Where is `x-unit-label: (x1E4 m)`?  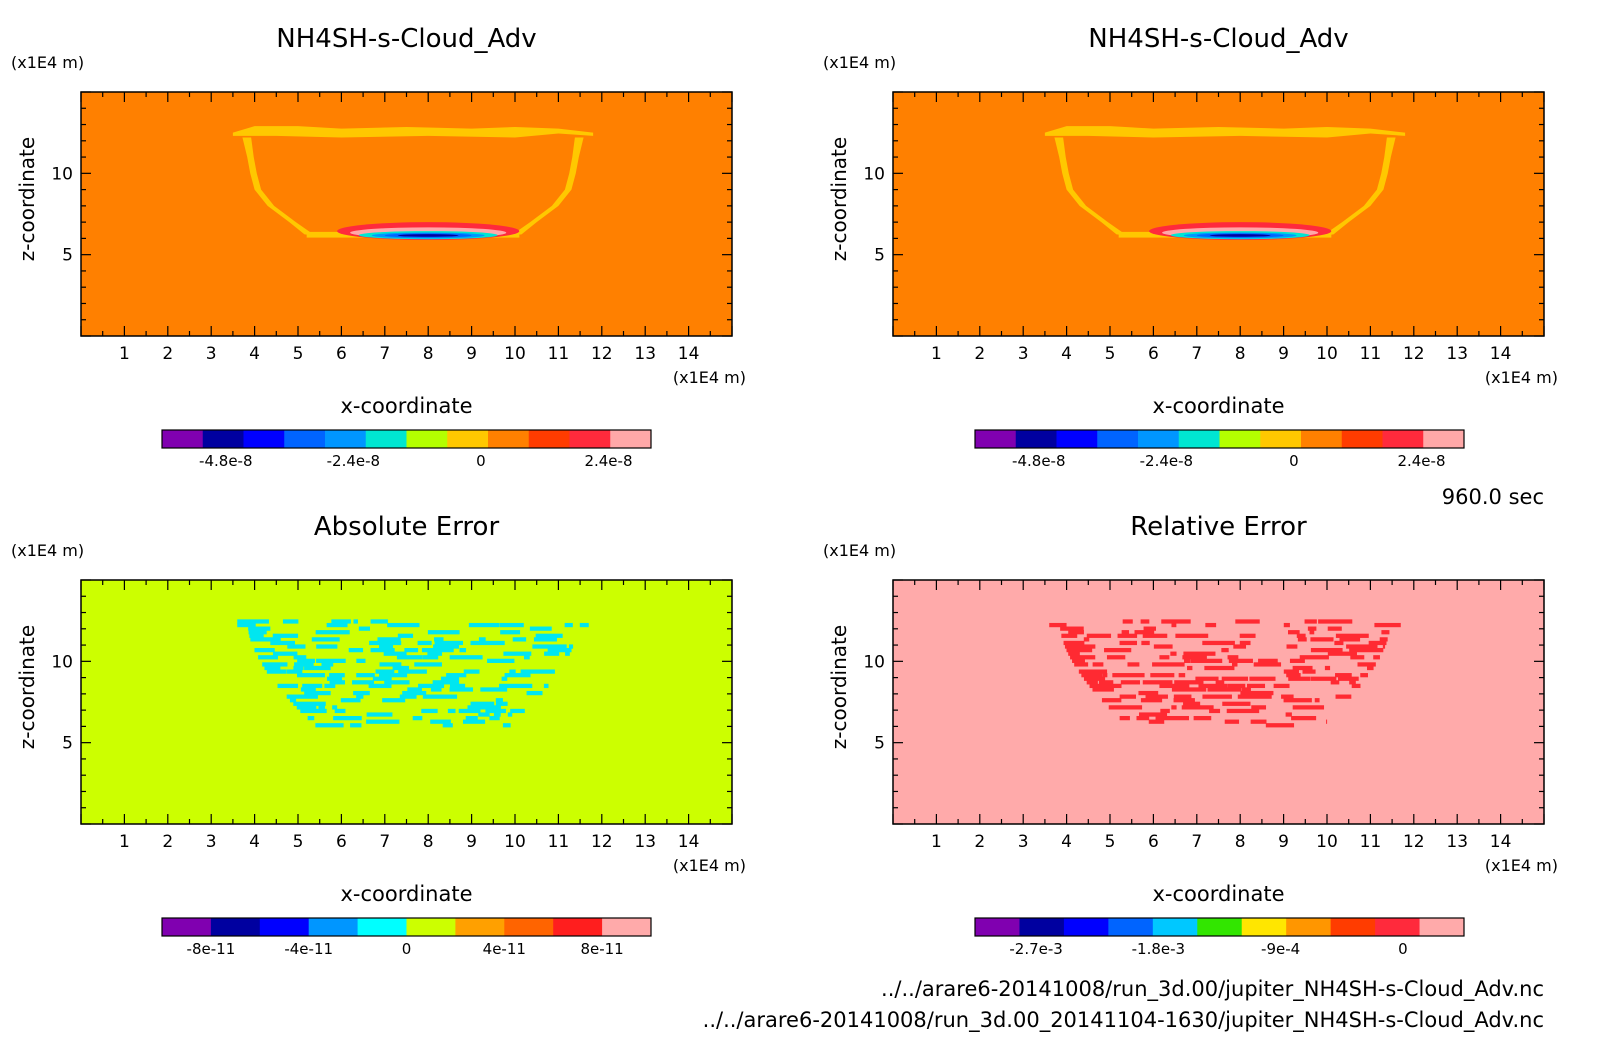
x-unit-label: (x1E4 m) is located at coordinates (709, 377).